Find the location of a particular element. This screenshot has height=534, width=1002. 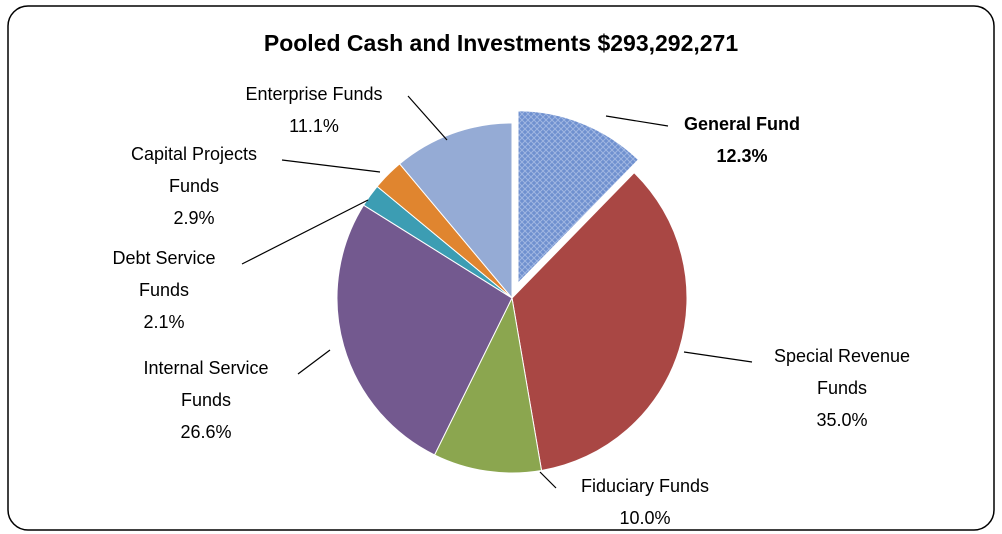

data-label: Internal Service Funds 26.6% is located at coordinates (206, 400).